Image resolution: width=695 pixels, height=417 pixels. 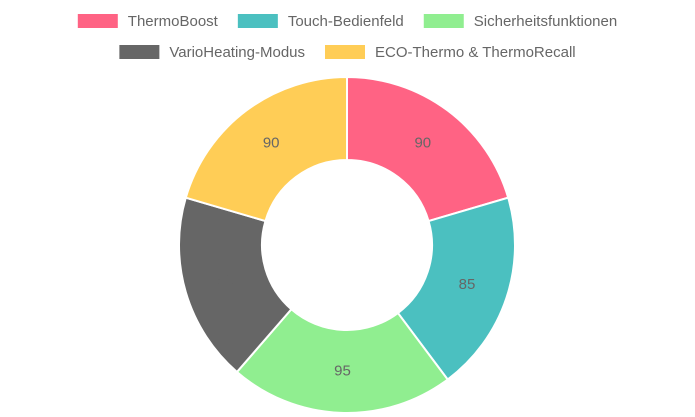 I want to click on legend-item: ECO-Thermo & ThermoRecall, so click(x=450, y=52).